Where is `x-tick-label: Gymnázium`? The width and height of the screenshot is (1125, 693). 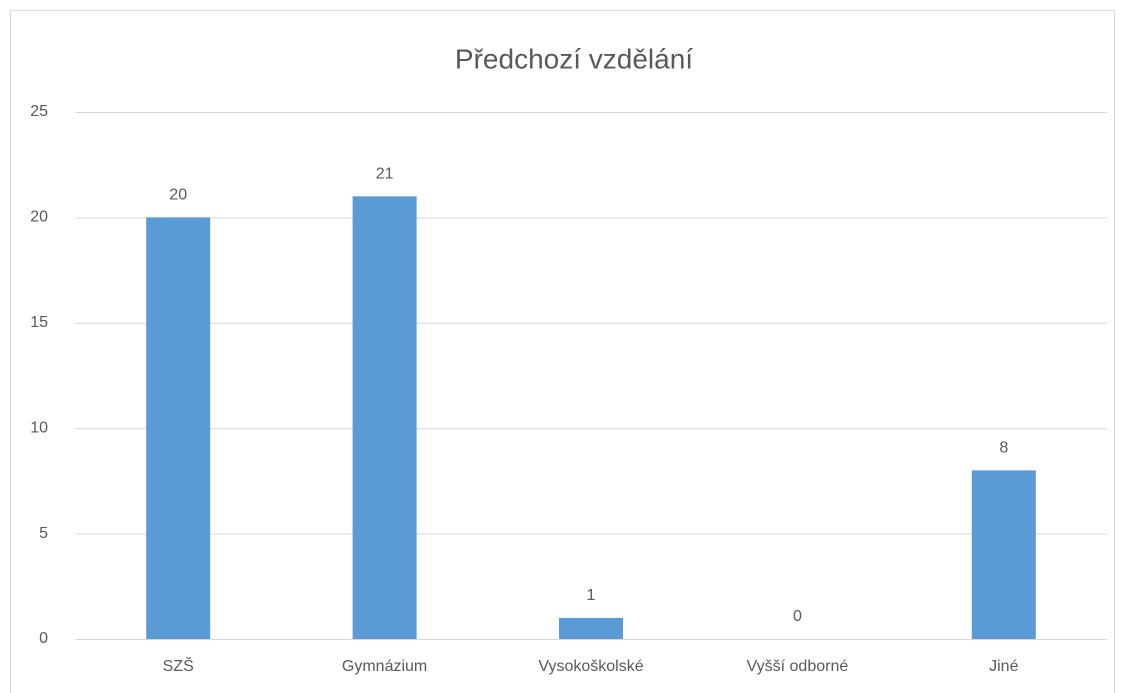
x-tick-label: Gymnázium is located at coordinates (384, 666).